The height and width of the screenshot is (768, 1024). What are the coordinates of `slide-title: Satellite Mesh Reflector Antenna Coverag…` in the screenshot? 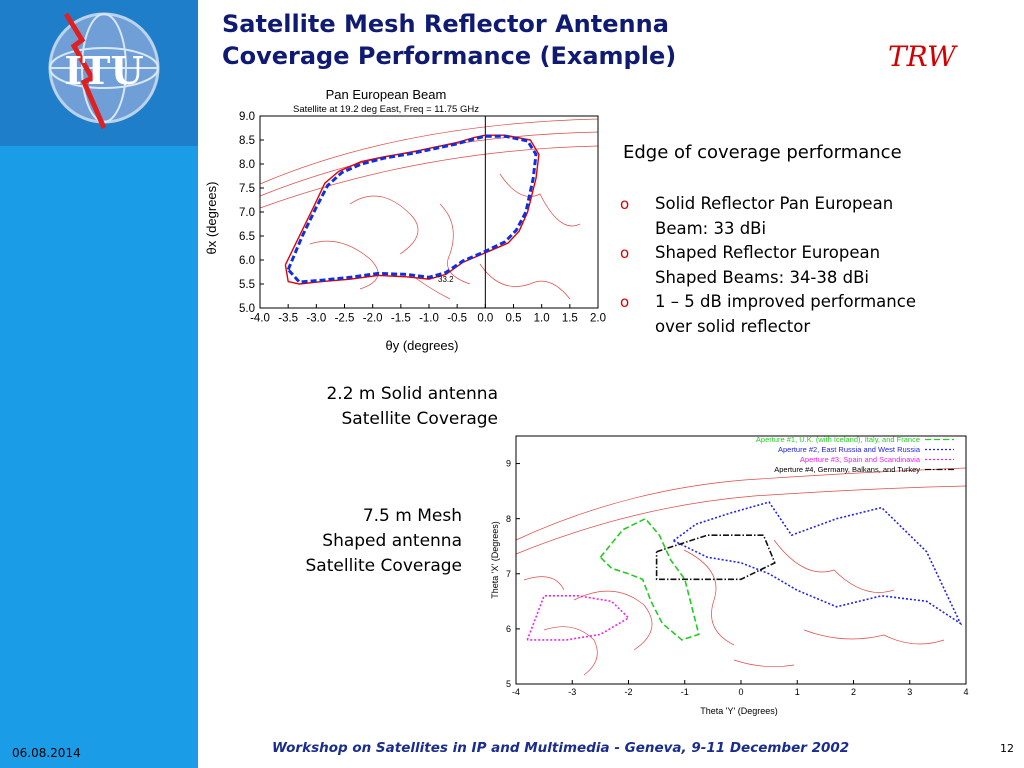 It's located at (449, 40).